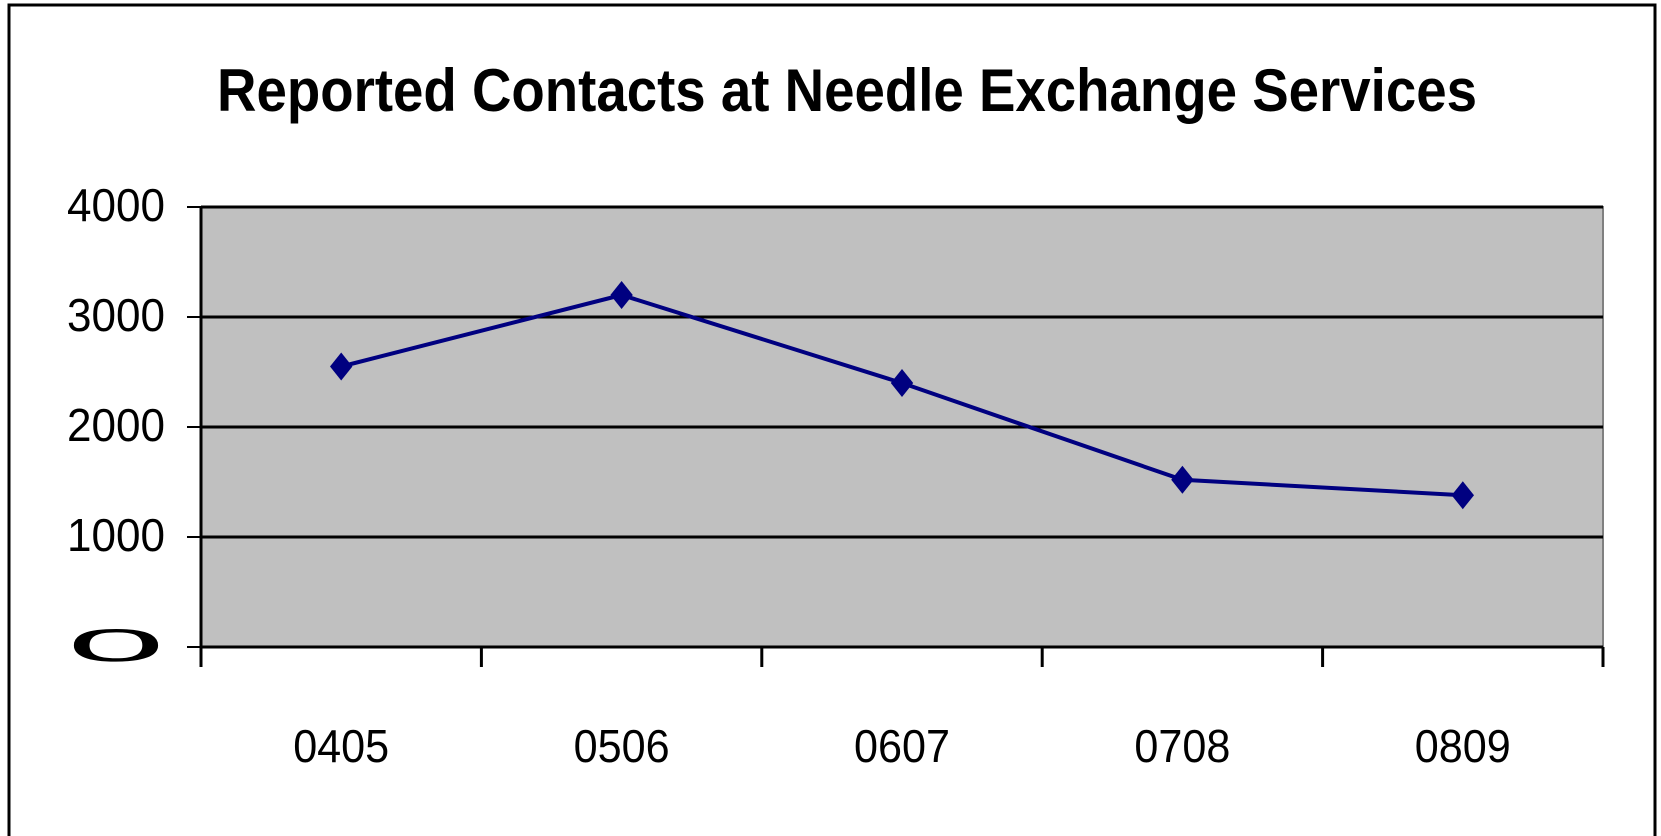 This screenshot has width=1661, height=836. What do you see at coordinates (116, 535) in the screenshot?
I see `y-tick-label: 1000` at bounding box center [116, 535].